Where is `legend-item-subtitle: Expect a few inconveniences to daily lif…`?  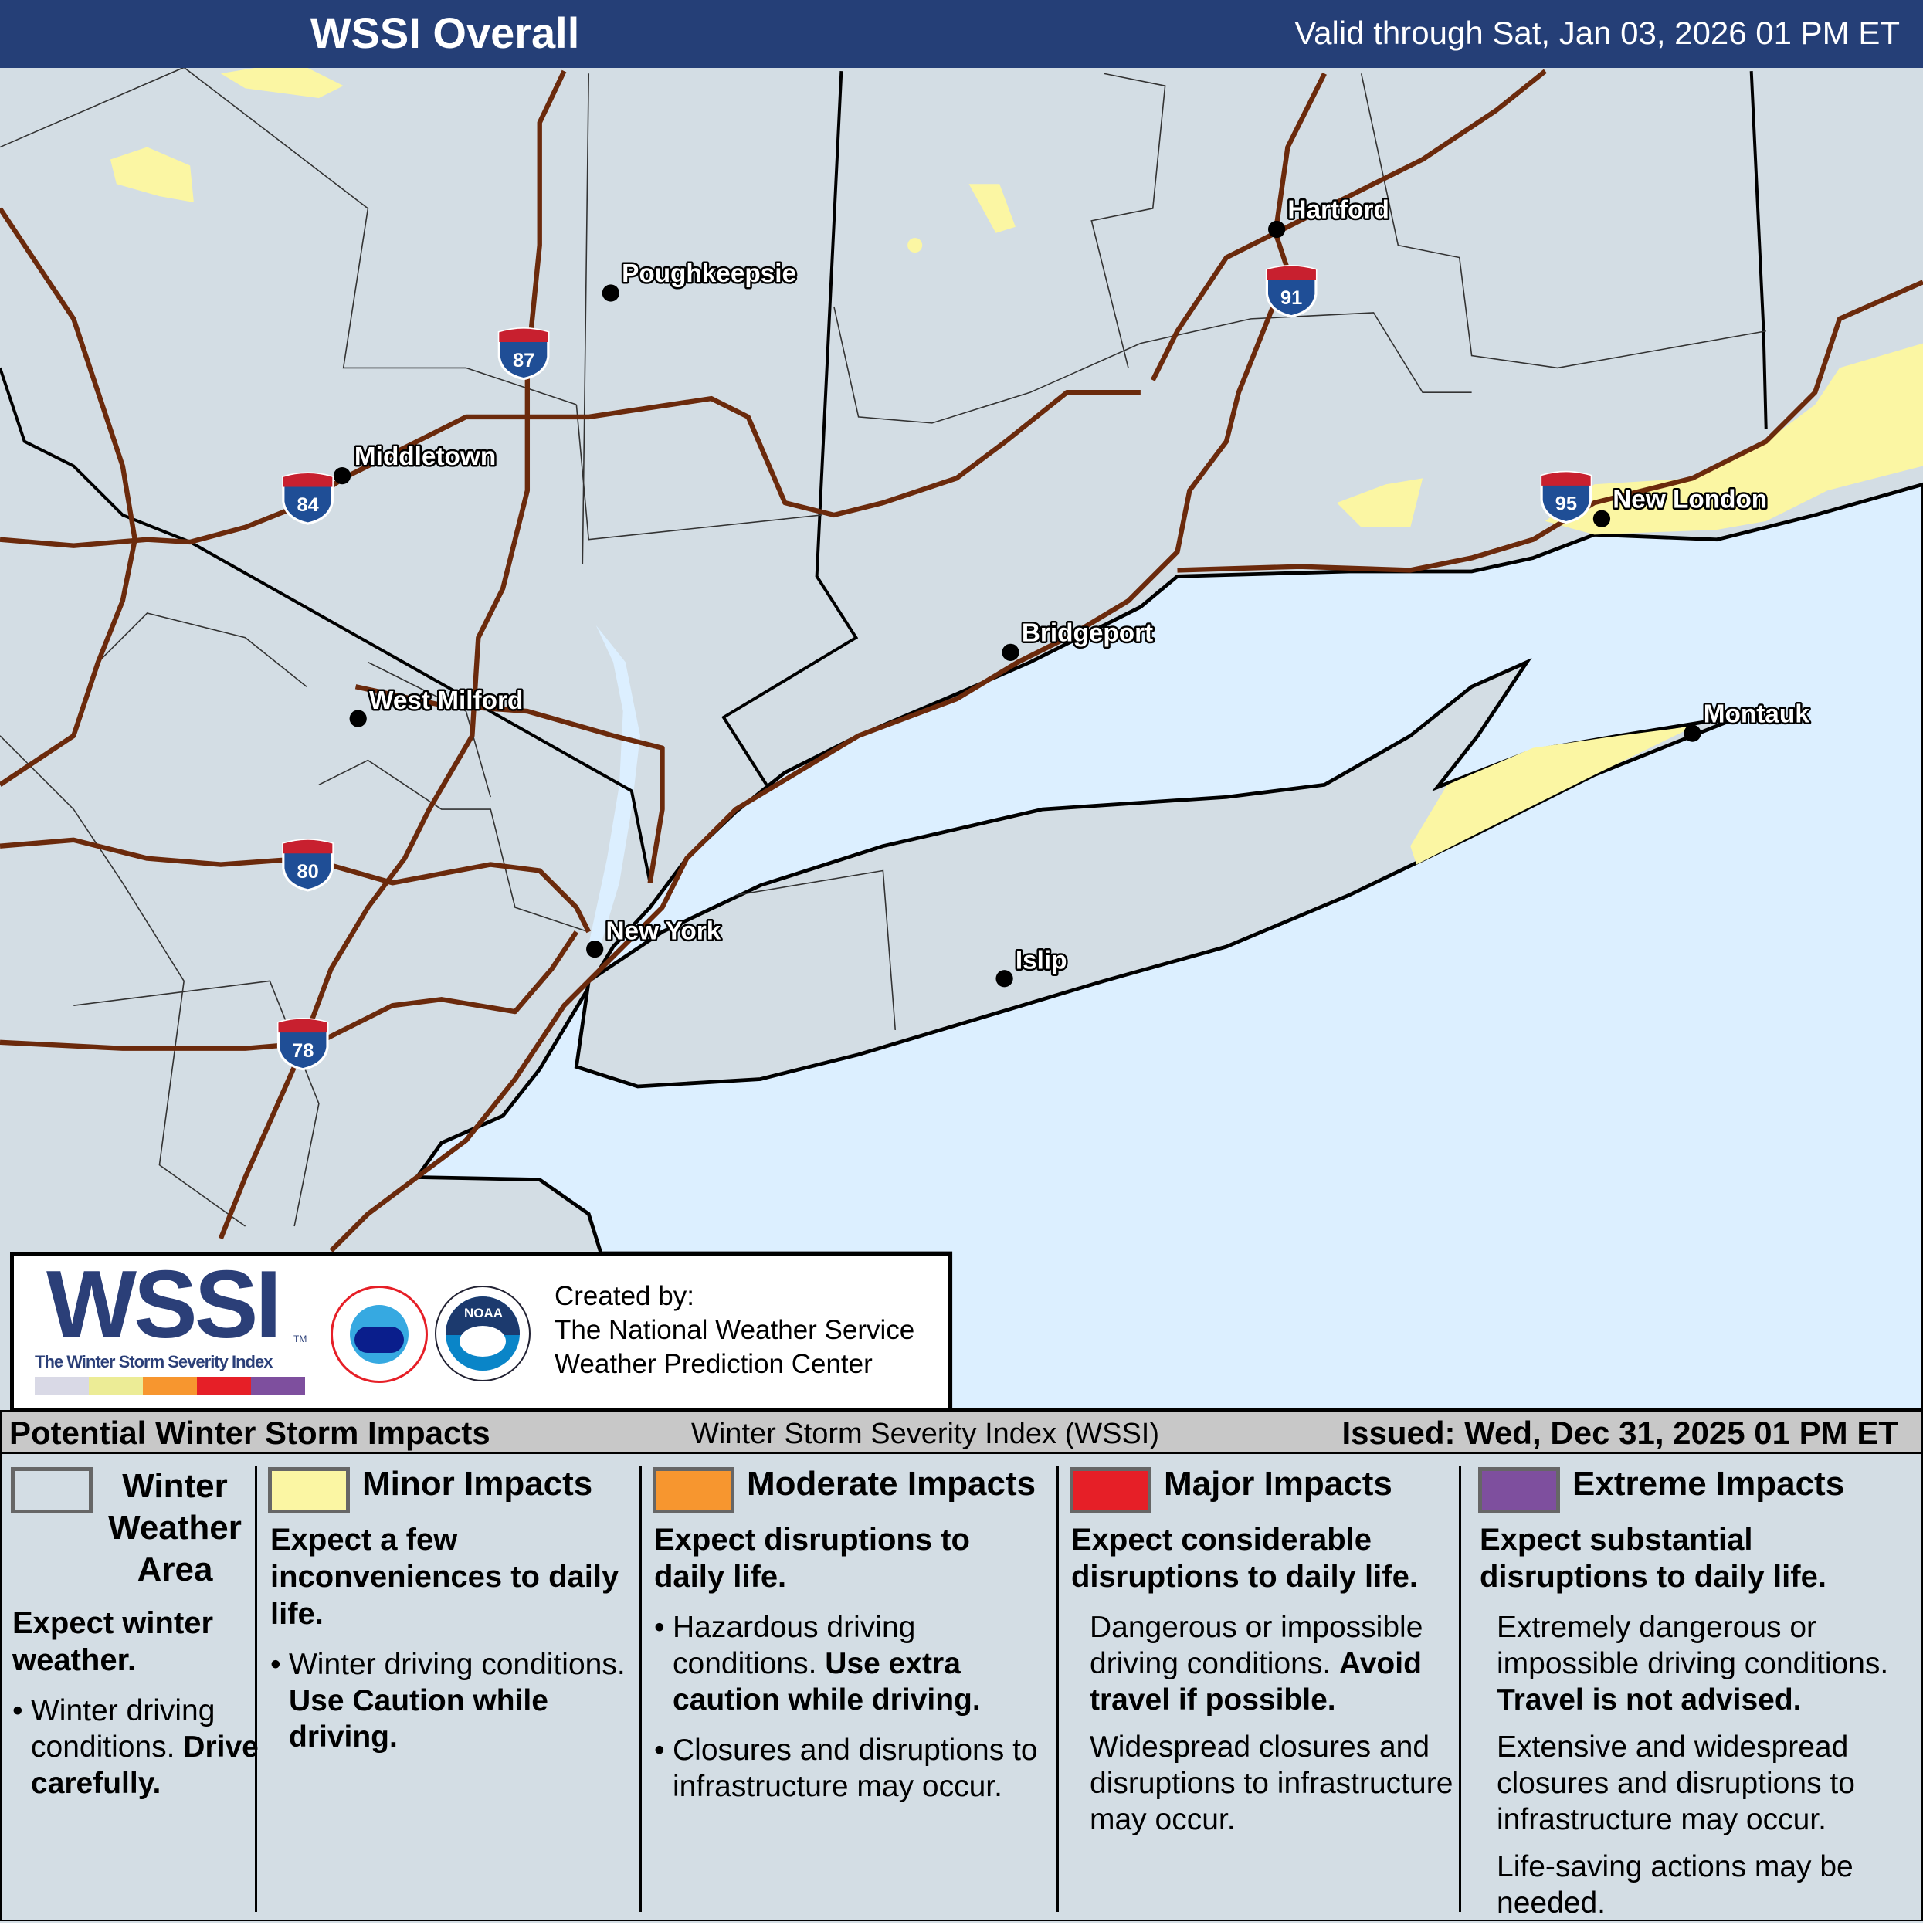
legend-item-subtitle: Expect a few inconveniences to daily lif… is located at coordinates (444, 1577).